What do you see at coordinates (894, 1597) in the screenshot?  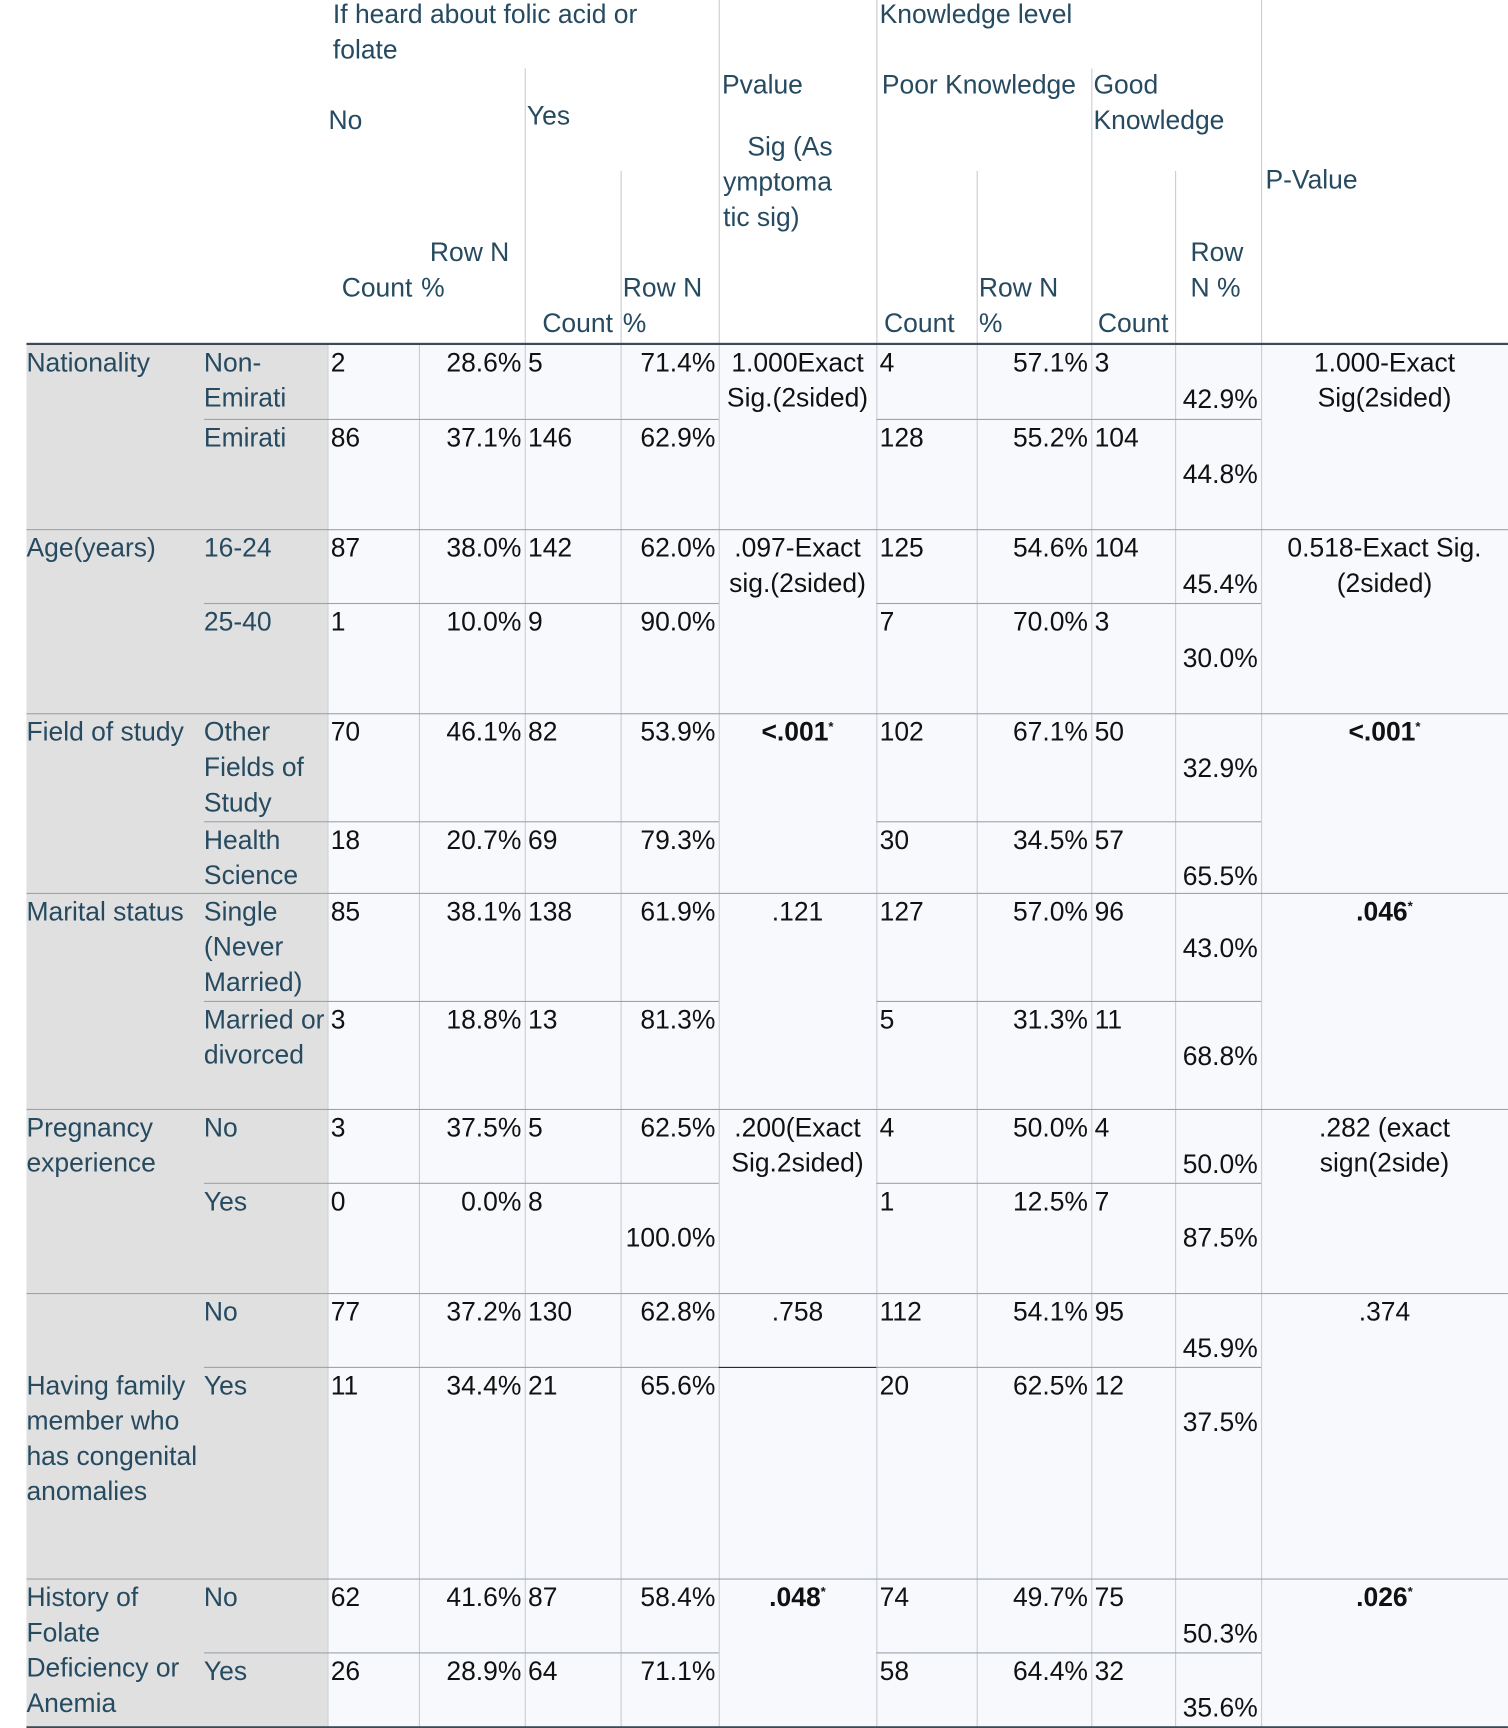 I see `cell: 74` at bounding box center [894, 1597].